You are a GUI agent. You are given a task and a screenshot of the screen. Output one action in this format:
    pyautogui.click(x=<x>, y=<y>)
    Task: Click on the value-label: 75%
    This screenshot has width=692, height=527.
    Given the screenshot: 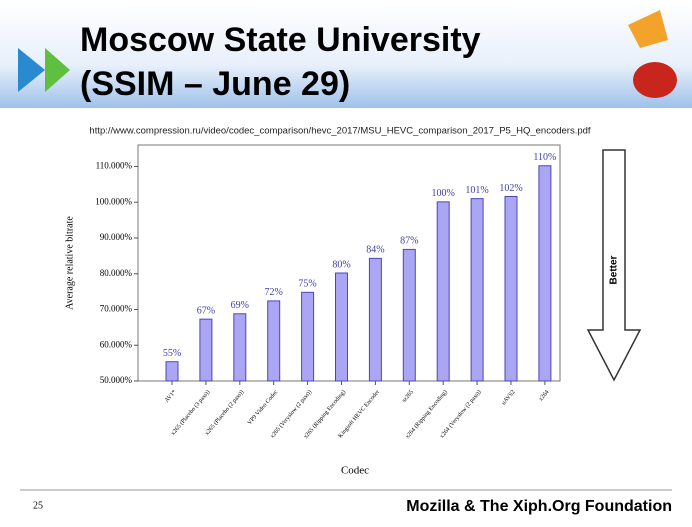 What is the action you would take?
    pyautogui.click(x=307, y=284)
    